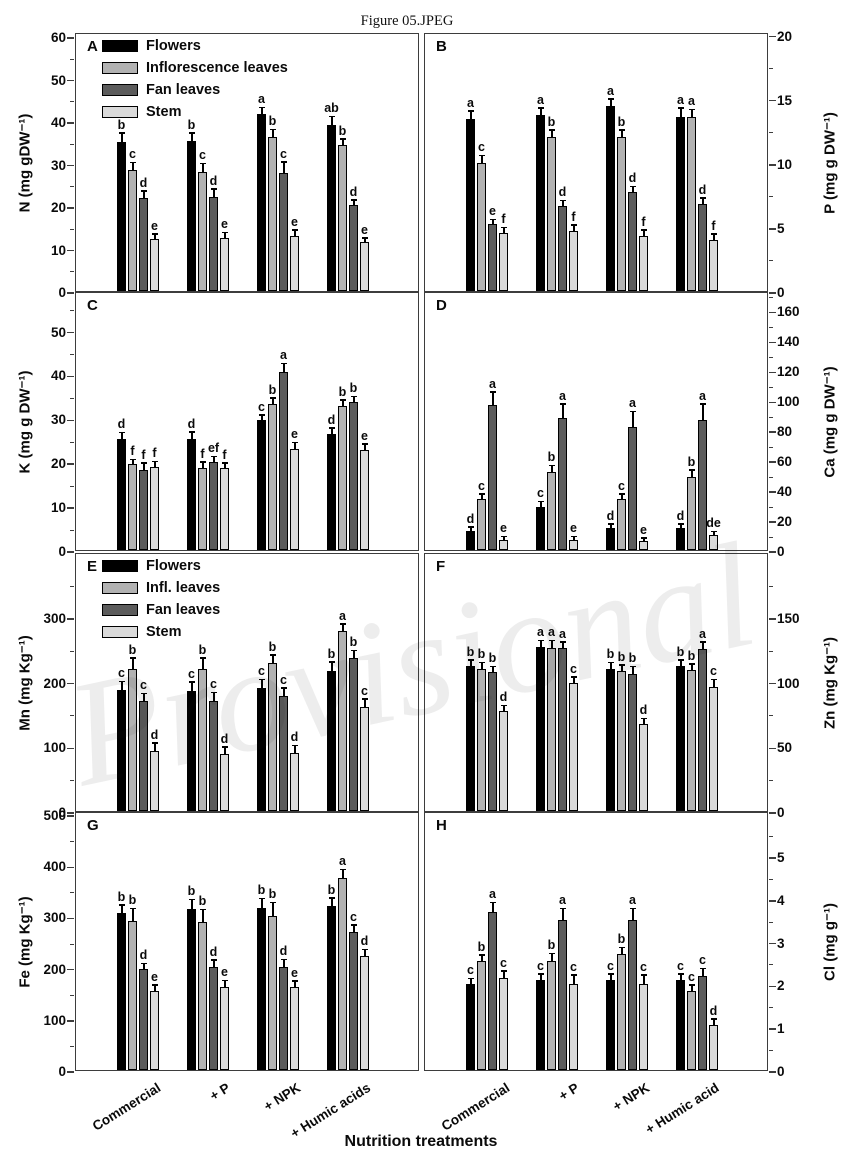 The width and height of the screenshot is (850, 1168). What do you see at coordinates (54, 816) in the screenshot?
I see `y-tick-label: 500` at bounding box center [54, 816].